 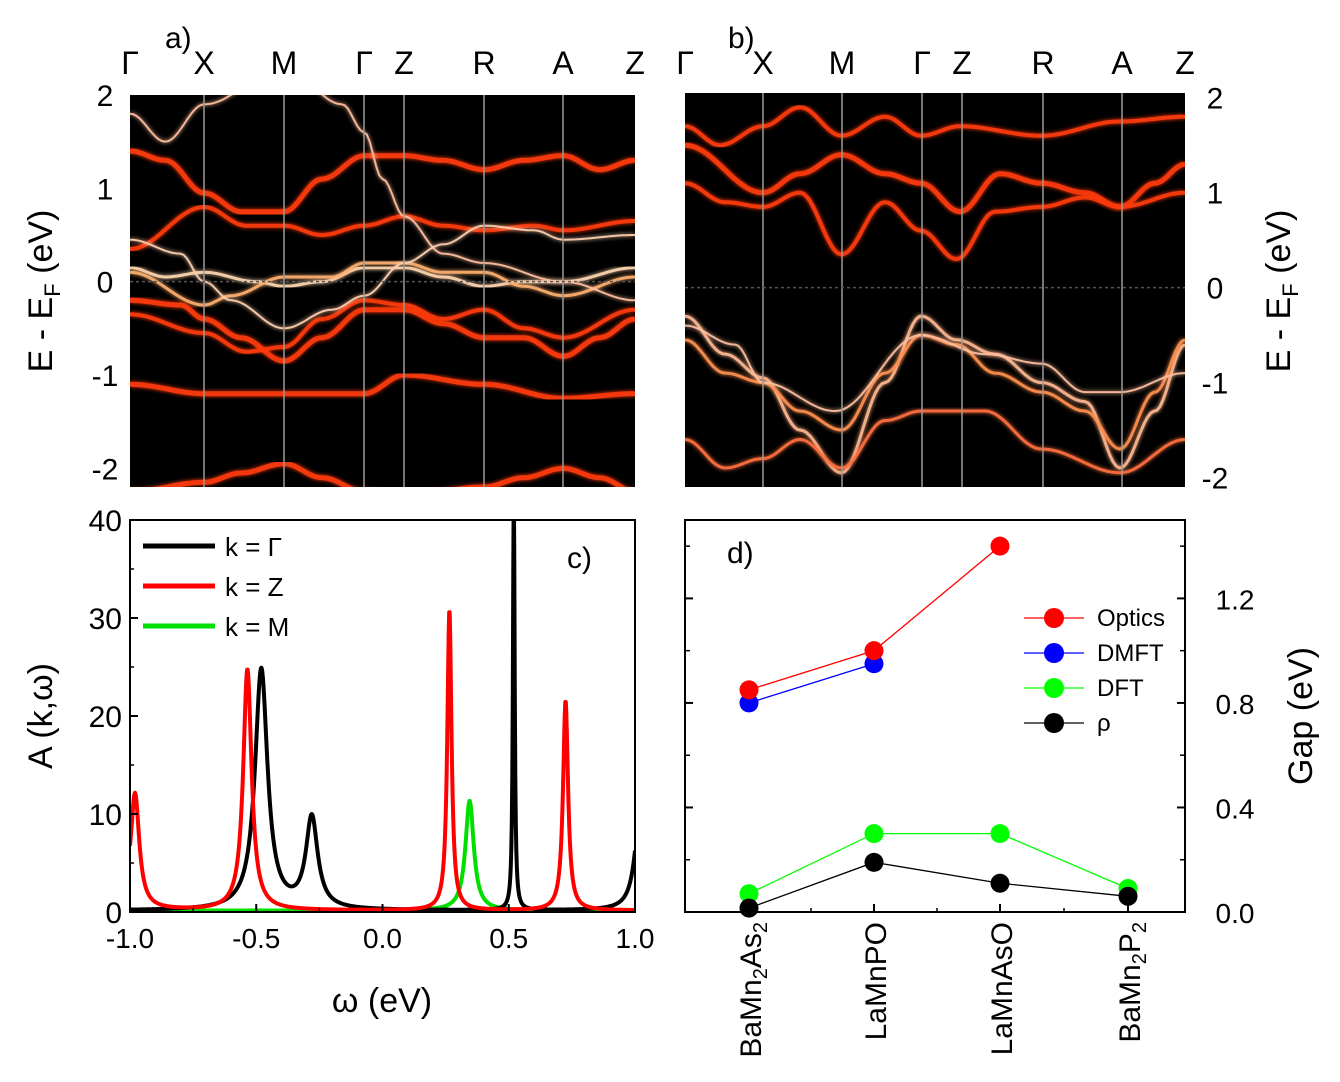 I want to click on legend-label: Optics, so click(x=1131, y=618).